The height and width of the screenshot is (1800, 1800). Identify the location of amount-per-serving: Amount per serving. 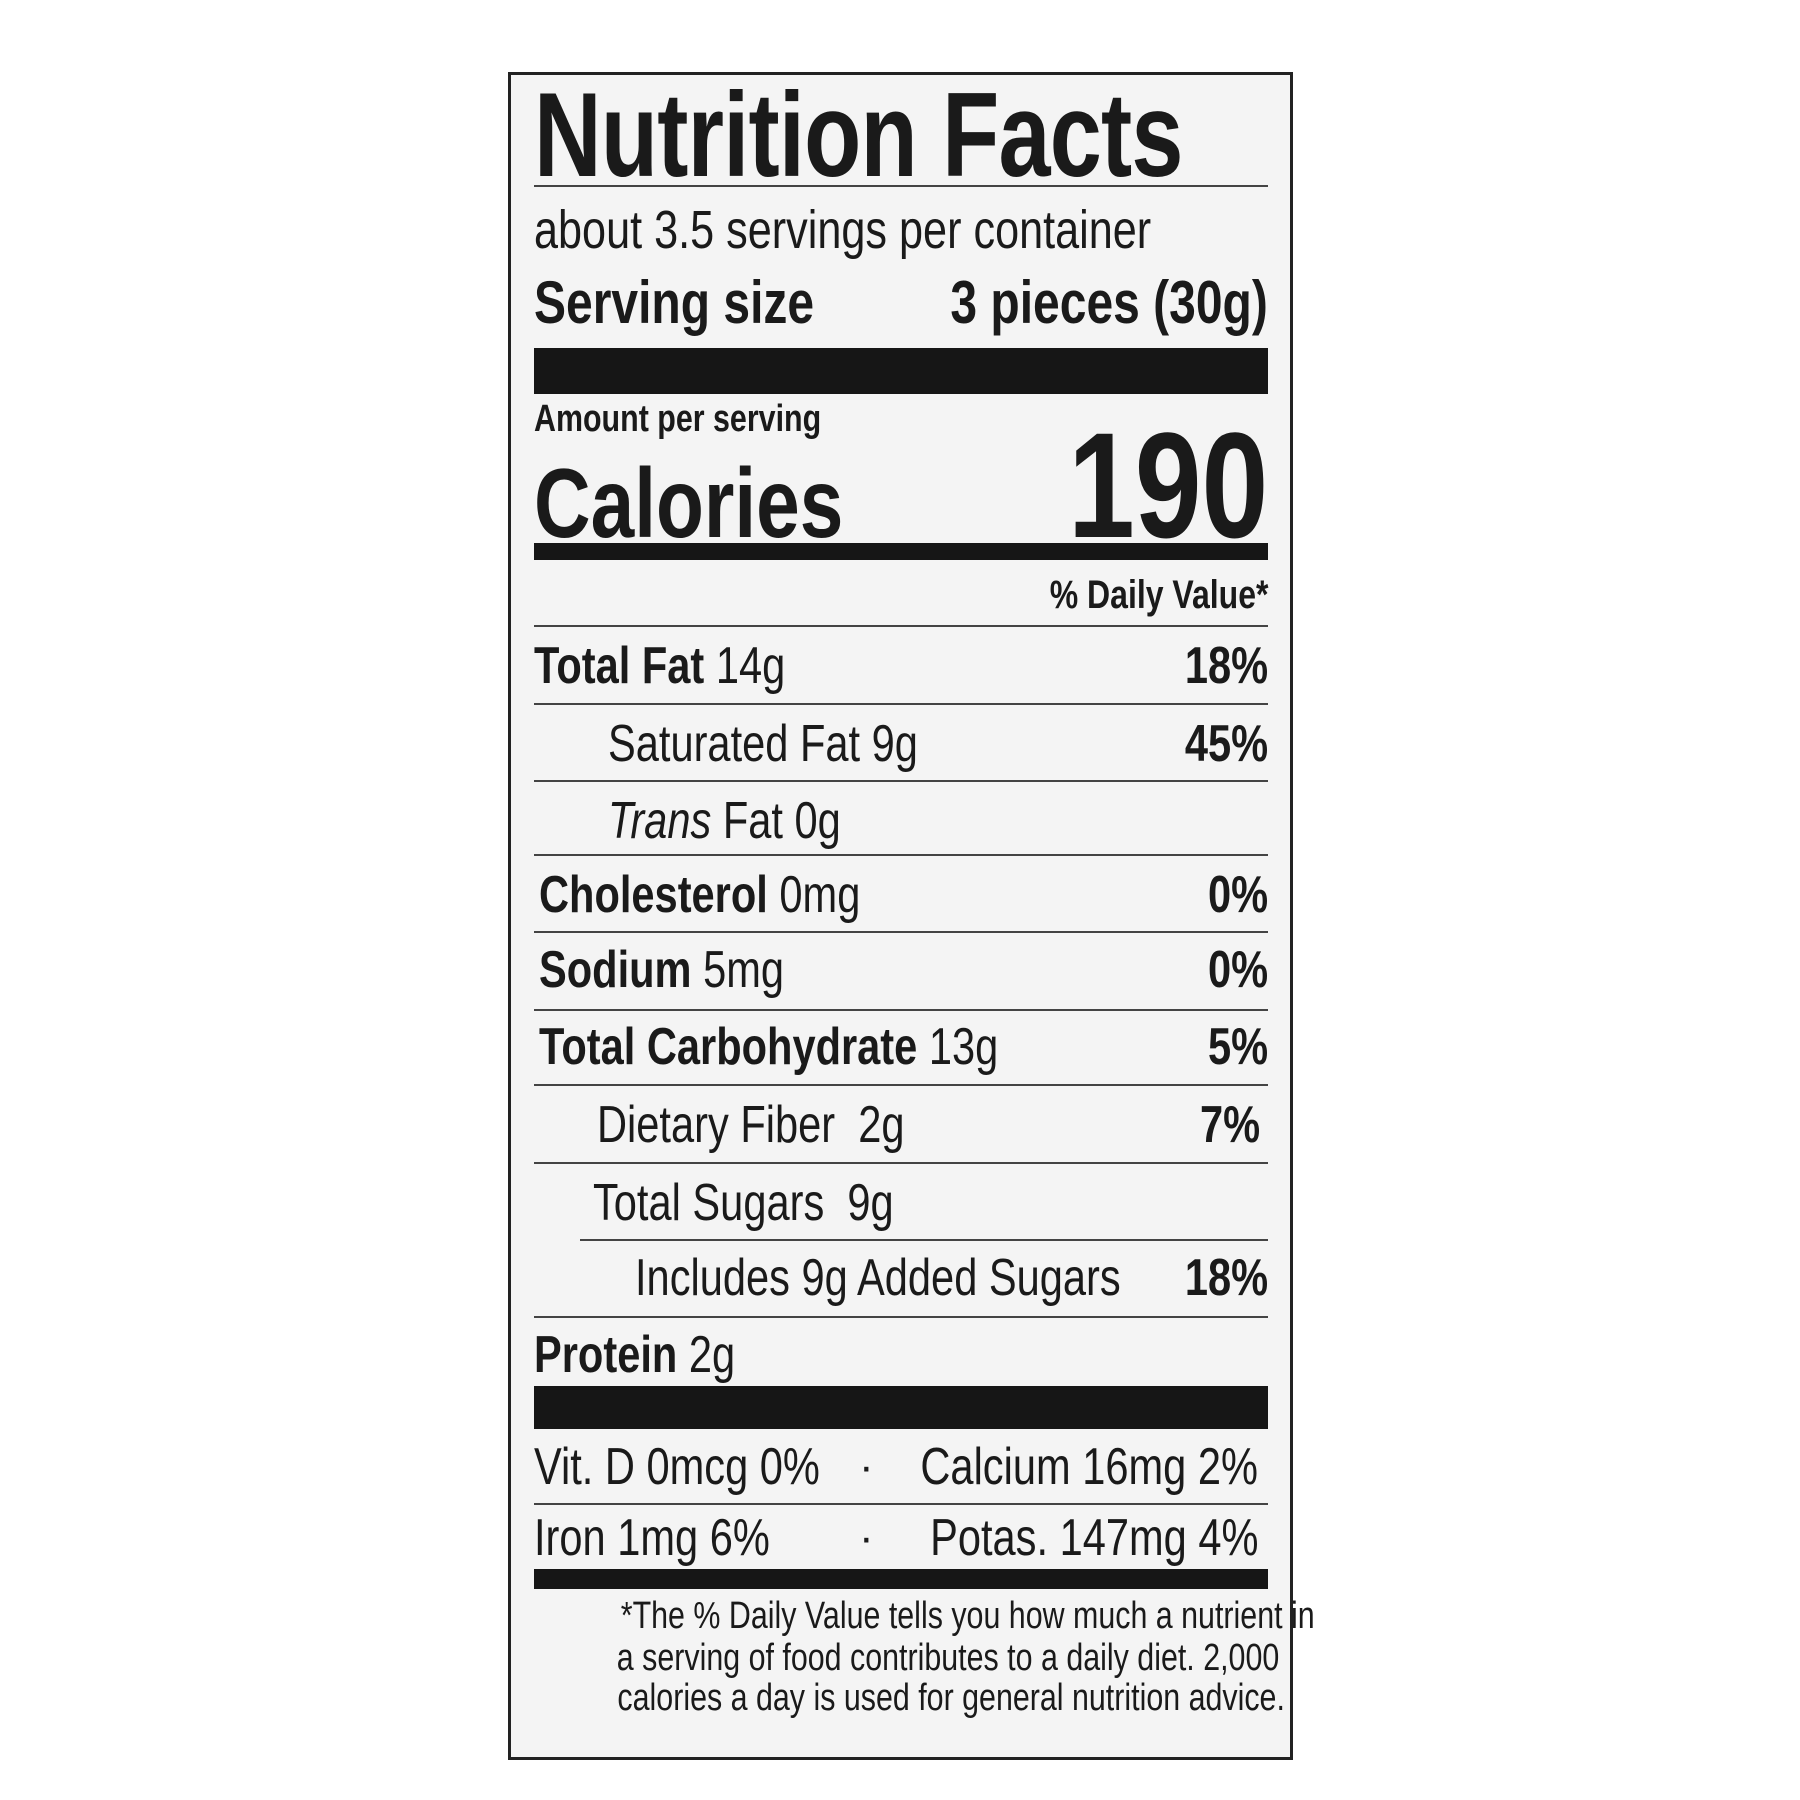
(678, 419).